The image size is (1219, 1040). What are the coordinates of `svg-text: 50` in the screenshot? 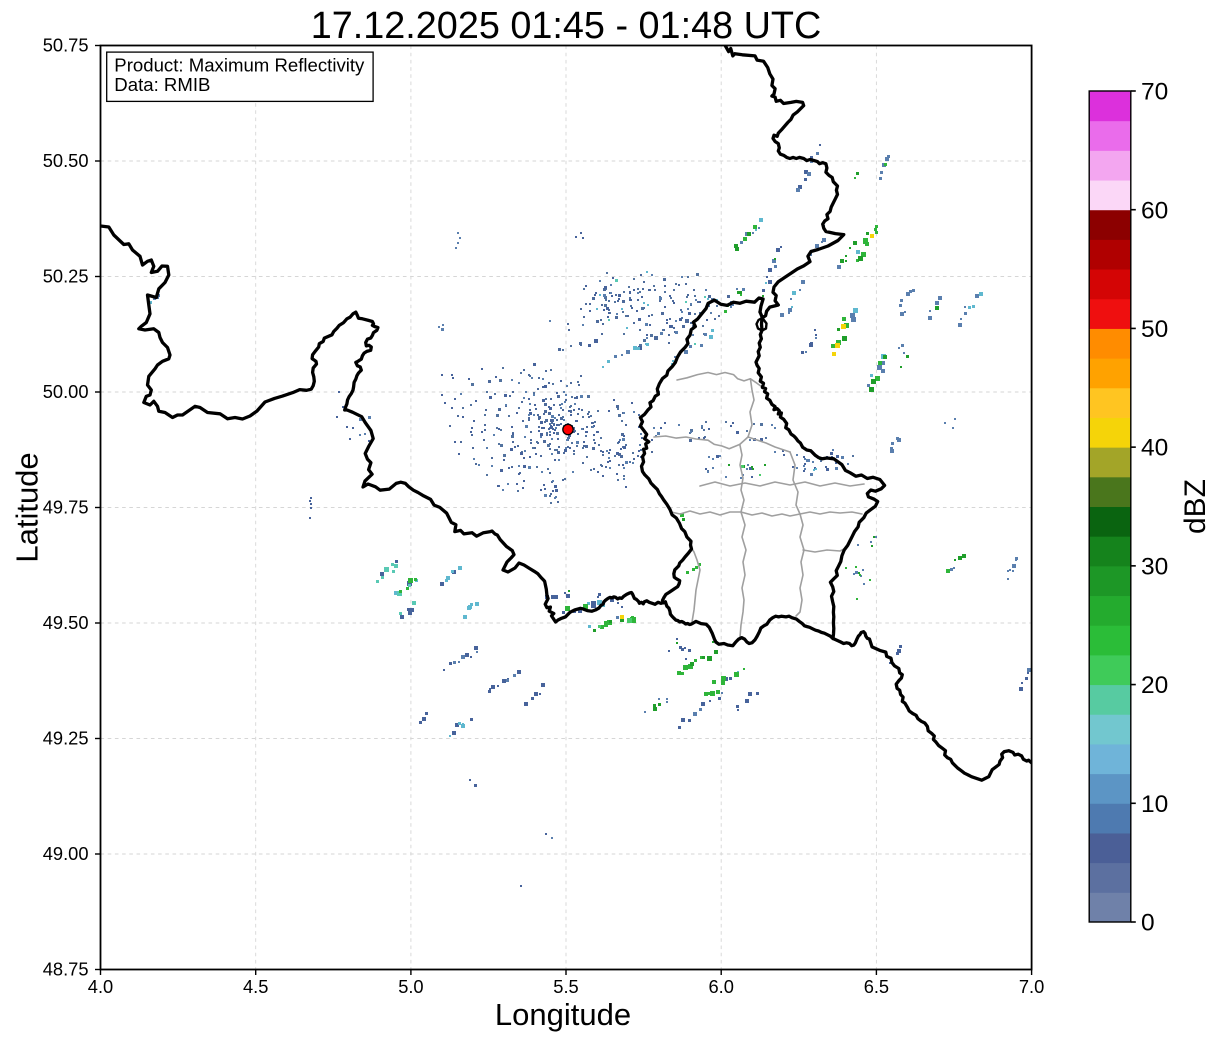 It's located at (1154, 329).